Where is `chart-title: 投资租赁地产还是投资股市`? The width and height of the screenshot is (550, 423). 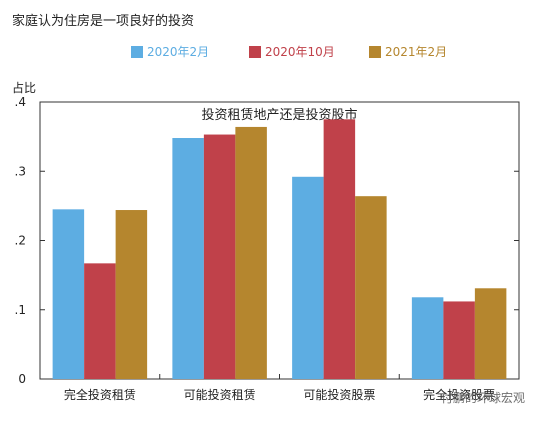
chart-title: 投资租赁地产还是投资股市 is located at coordinates (279, 115).